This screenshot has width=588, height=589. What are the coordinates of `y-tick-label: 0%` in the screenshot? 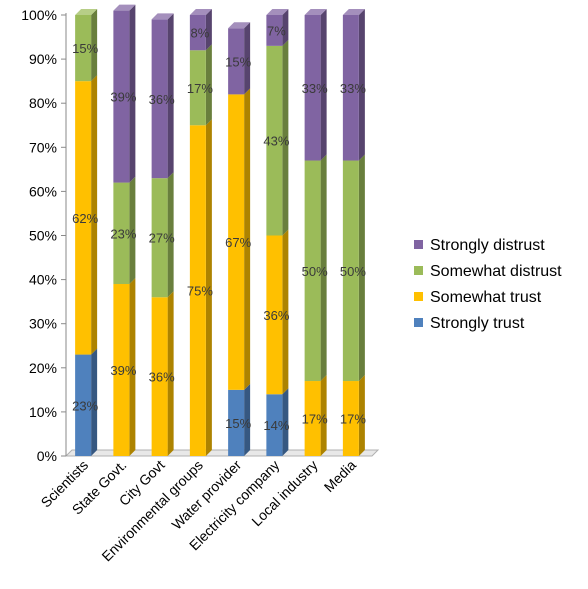 It's located at (47, 456).